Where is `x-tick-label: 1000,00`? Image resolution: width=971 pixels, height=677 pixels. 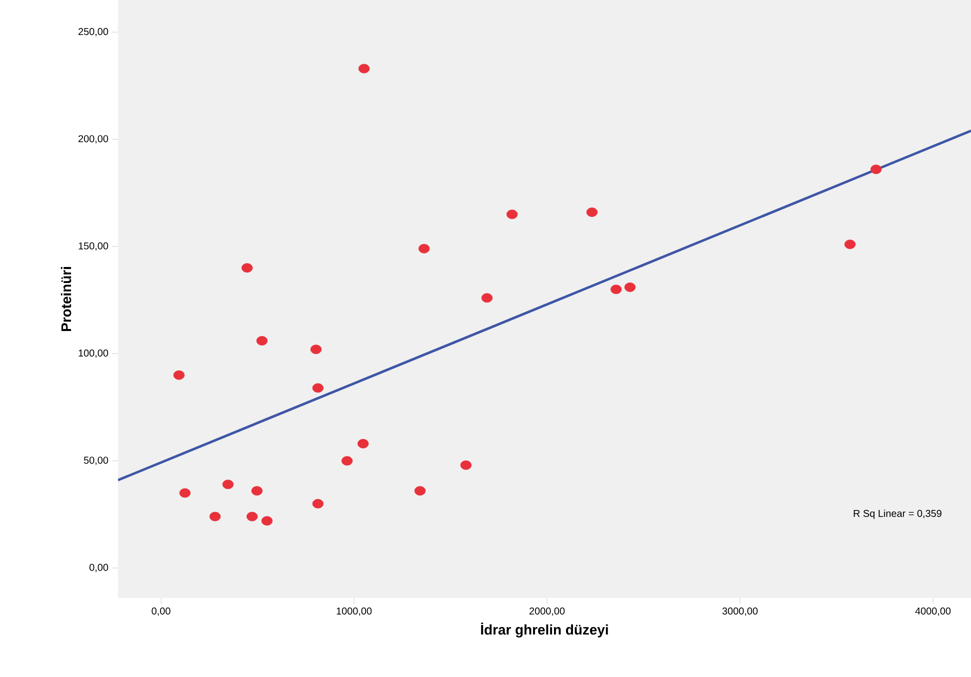 x-tick-label: 1000,00 is located at coordinates (354, 612).